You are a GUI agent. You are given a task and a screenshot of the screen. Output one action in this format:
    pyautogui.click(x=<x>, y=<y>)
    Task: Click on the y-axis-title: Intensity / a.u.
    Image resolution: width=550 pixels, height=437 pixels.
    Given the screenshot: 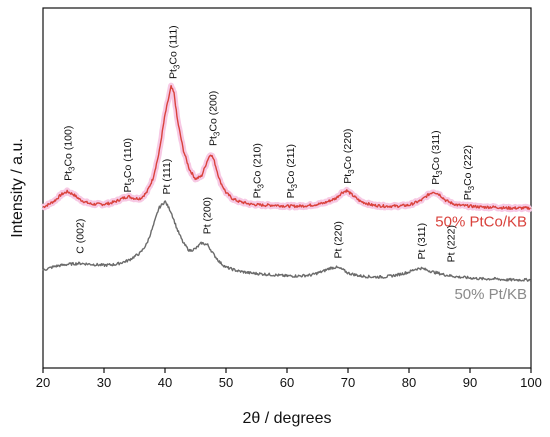 What is the action you would take?
    pyautogui.click(x=17, y=188)
    